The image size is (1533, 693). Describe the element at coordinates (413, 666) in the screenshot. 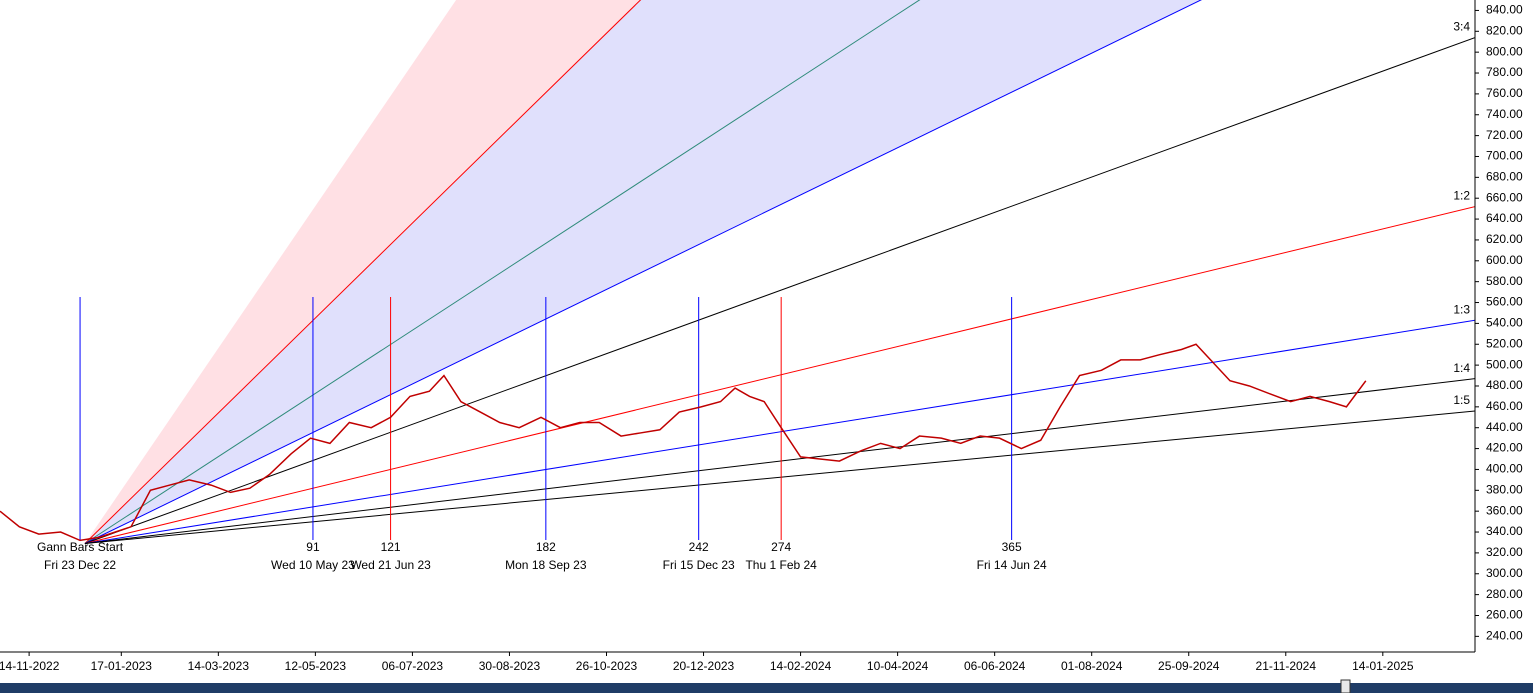

I see `x-tick-label: 06-07-2023` at that location.